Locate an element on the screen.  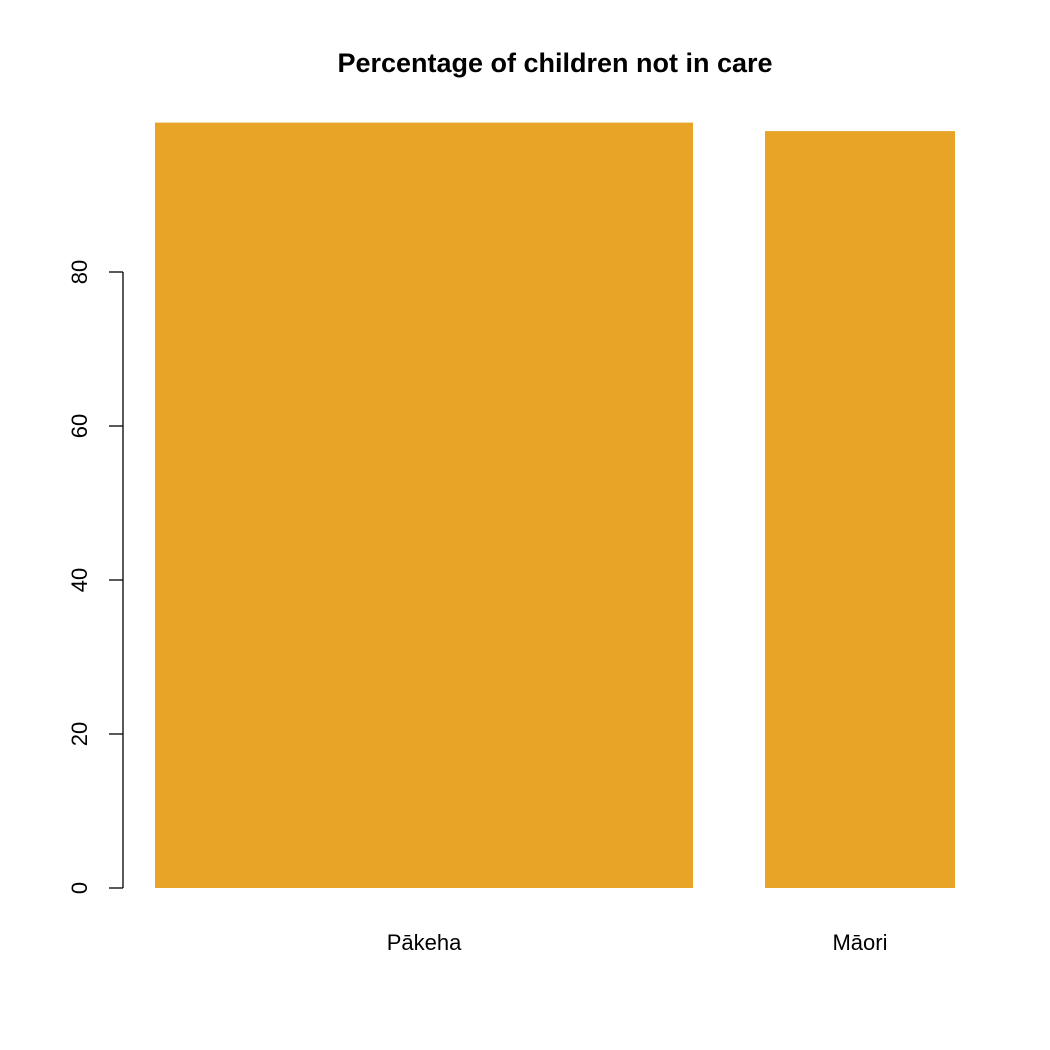
y-axis: 0 20 40 60 80 is located at coordinates (95, 577).